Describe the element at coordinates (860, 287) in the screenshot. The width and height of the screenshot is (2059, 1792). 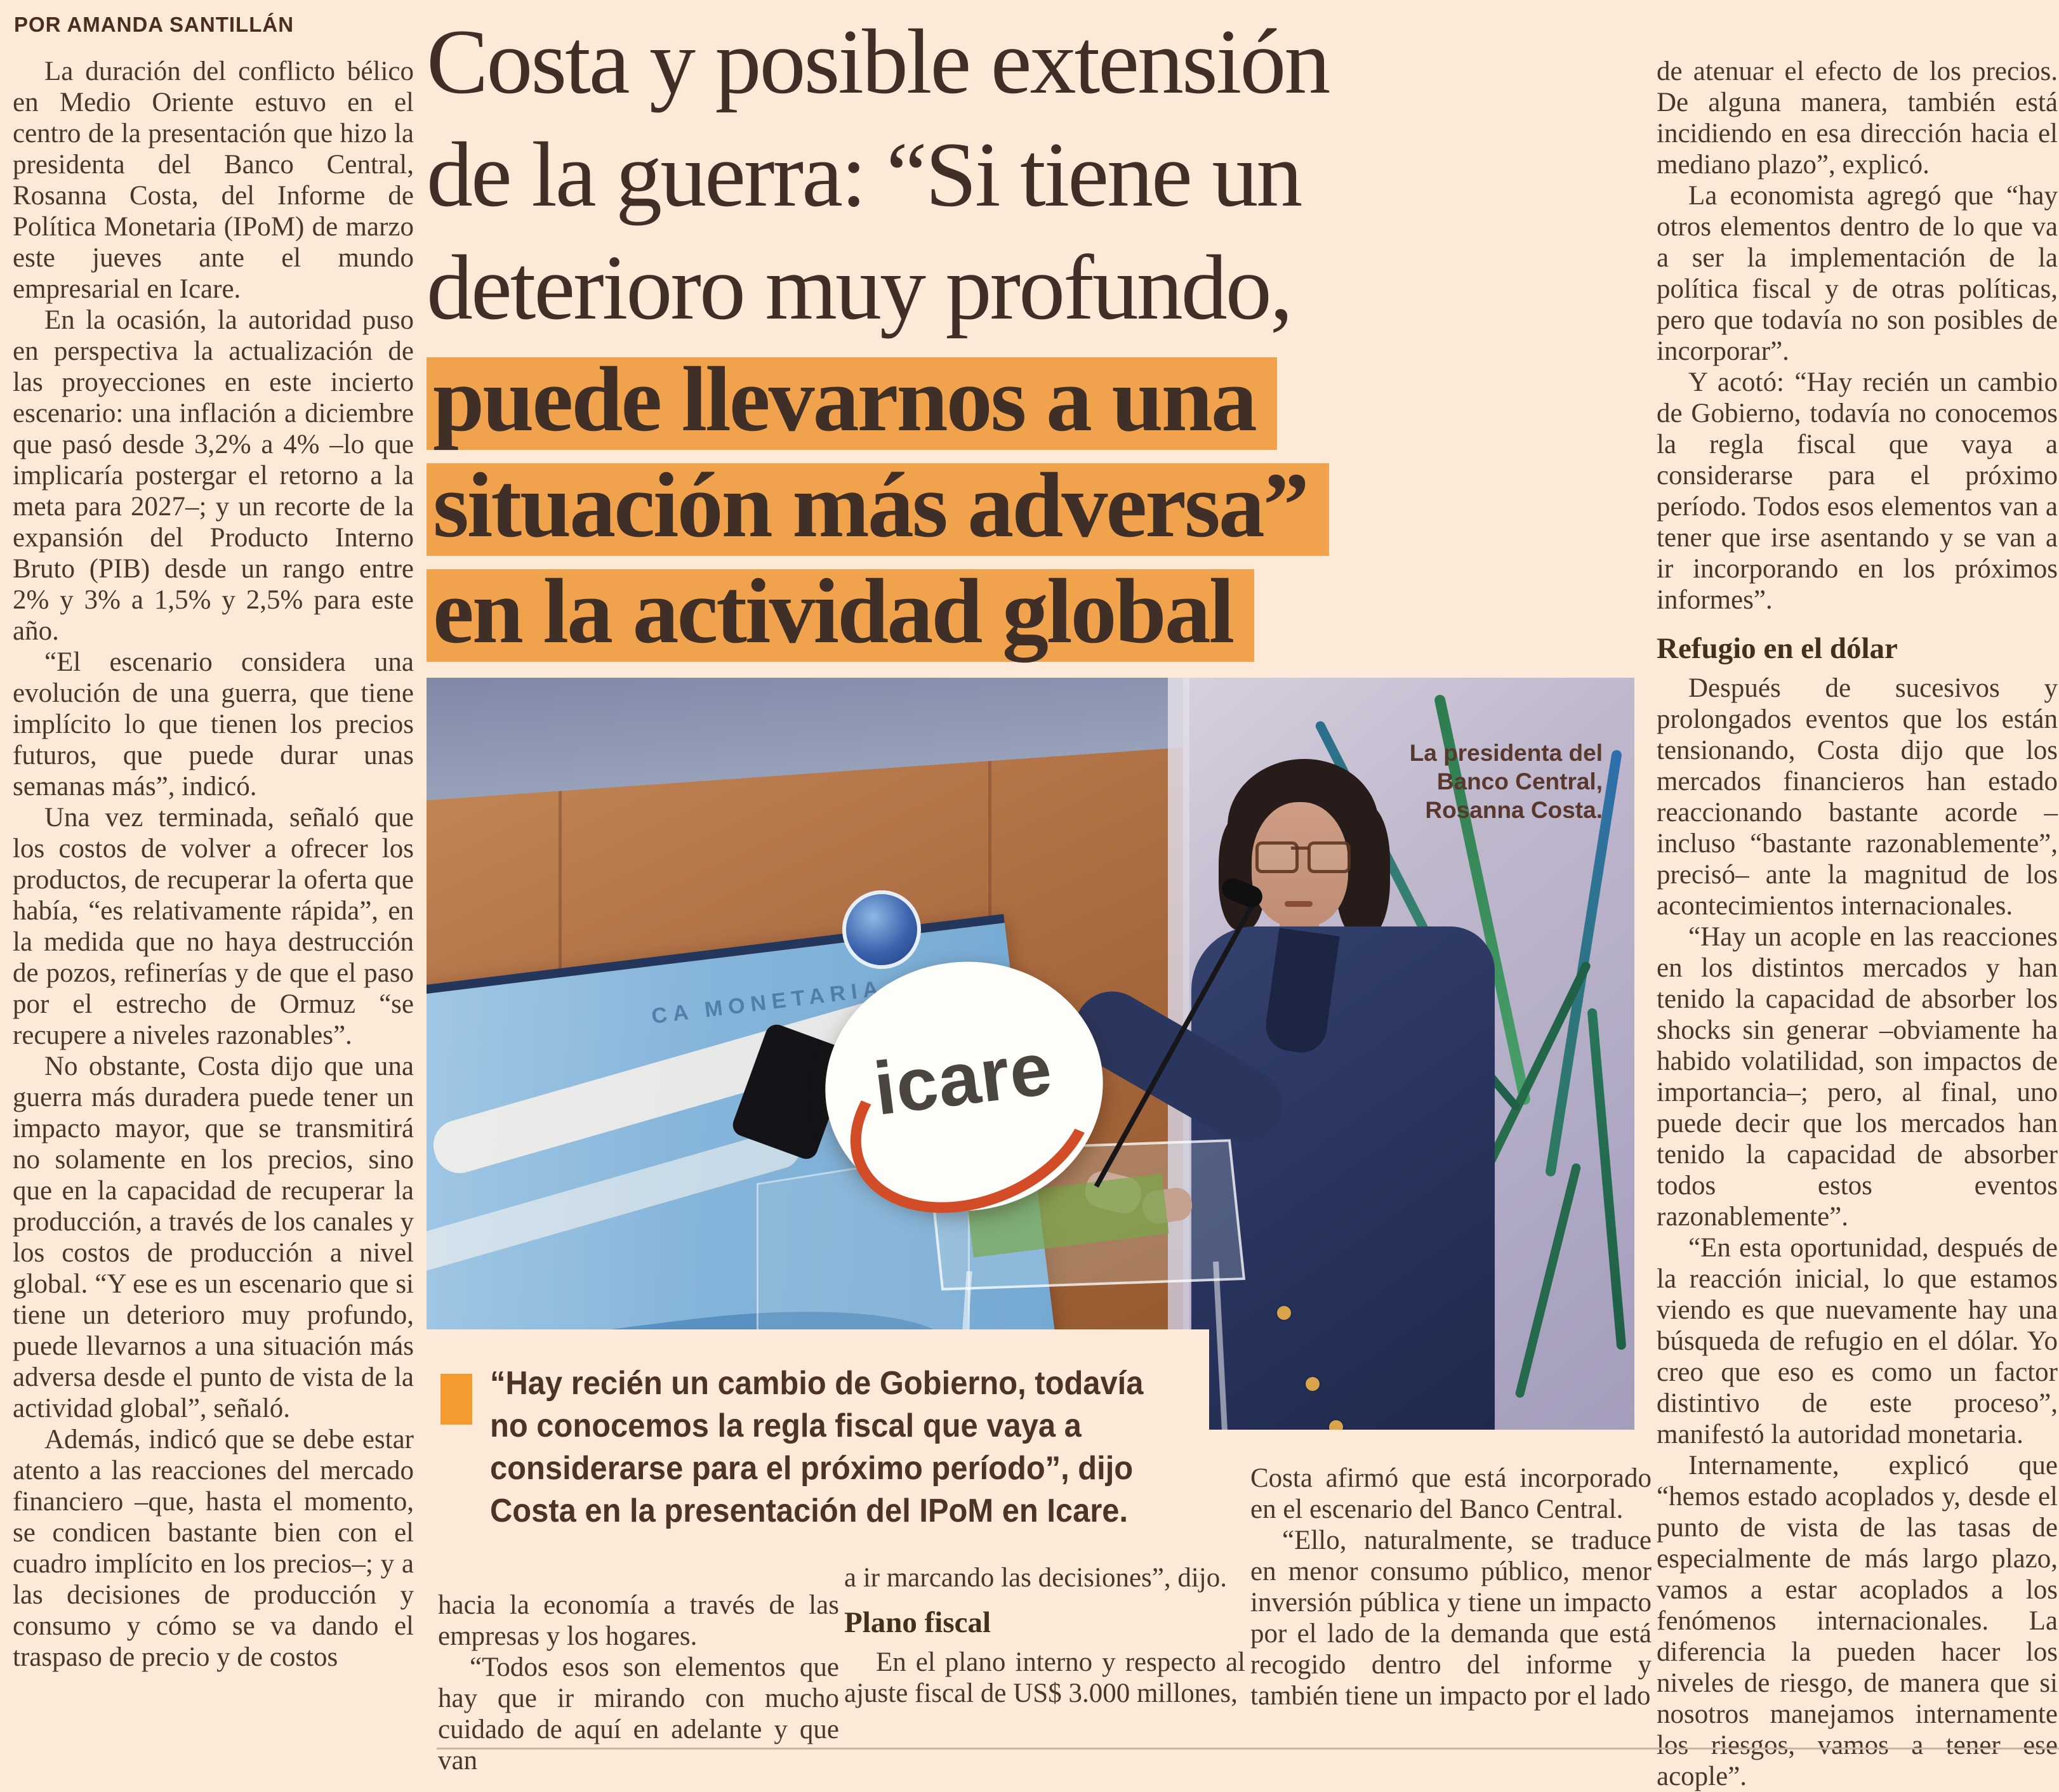
I see `headline-line: deterioro muy profundo,` at that location.